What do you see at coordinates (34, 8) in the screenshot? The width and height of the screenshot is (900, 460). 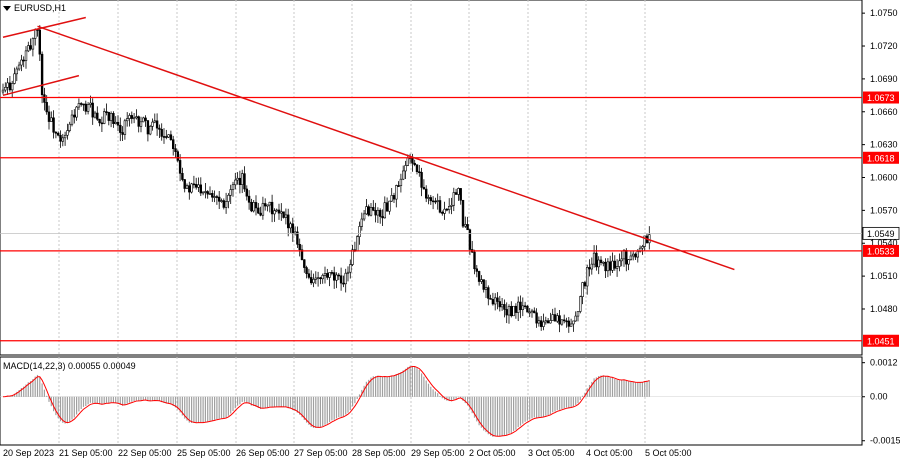 I see `chart-title: EURUSD,H1` at bounding box center [34, 8].